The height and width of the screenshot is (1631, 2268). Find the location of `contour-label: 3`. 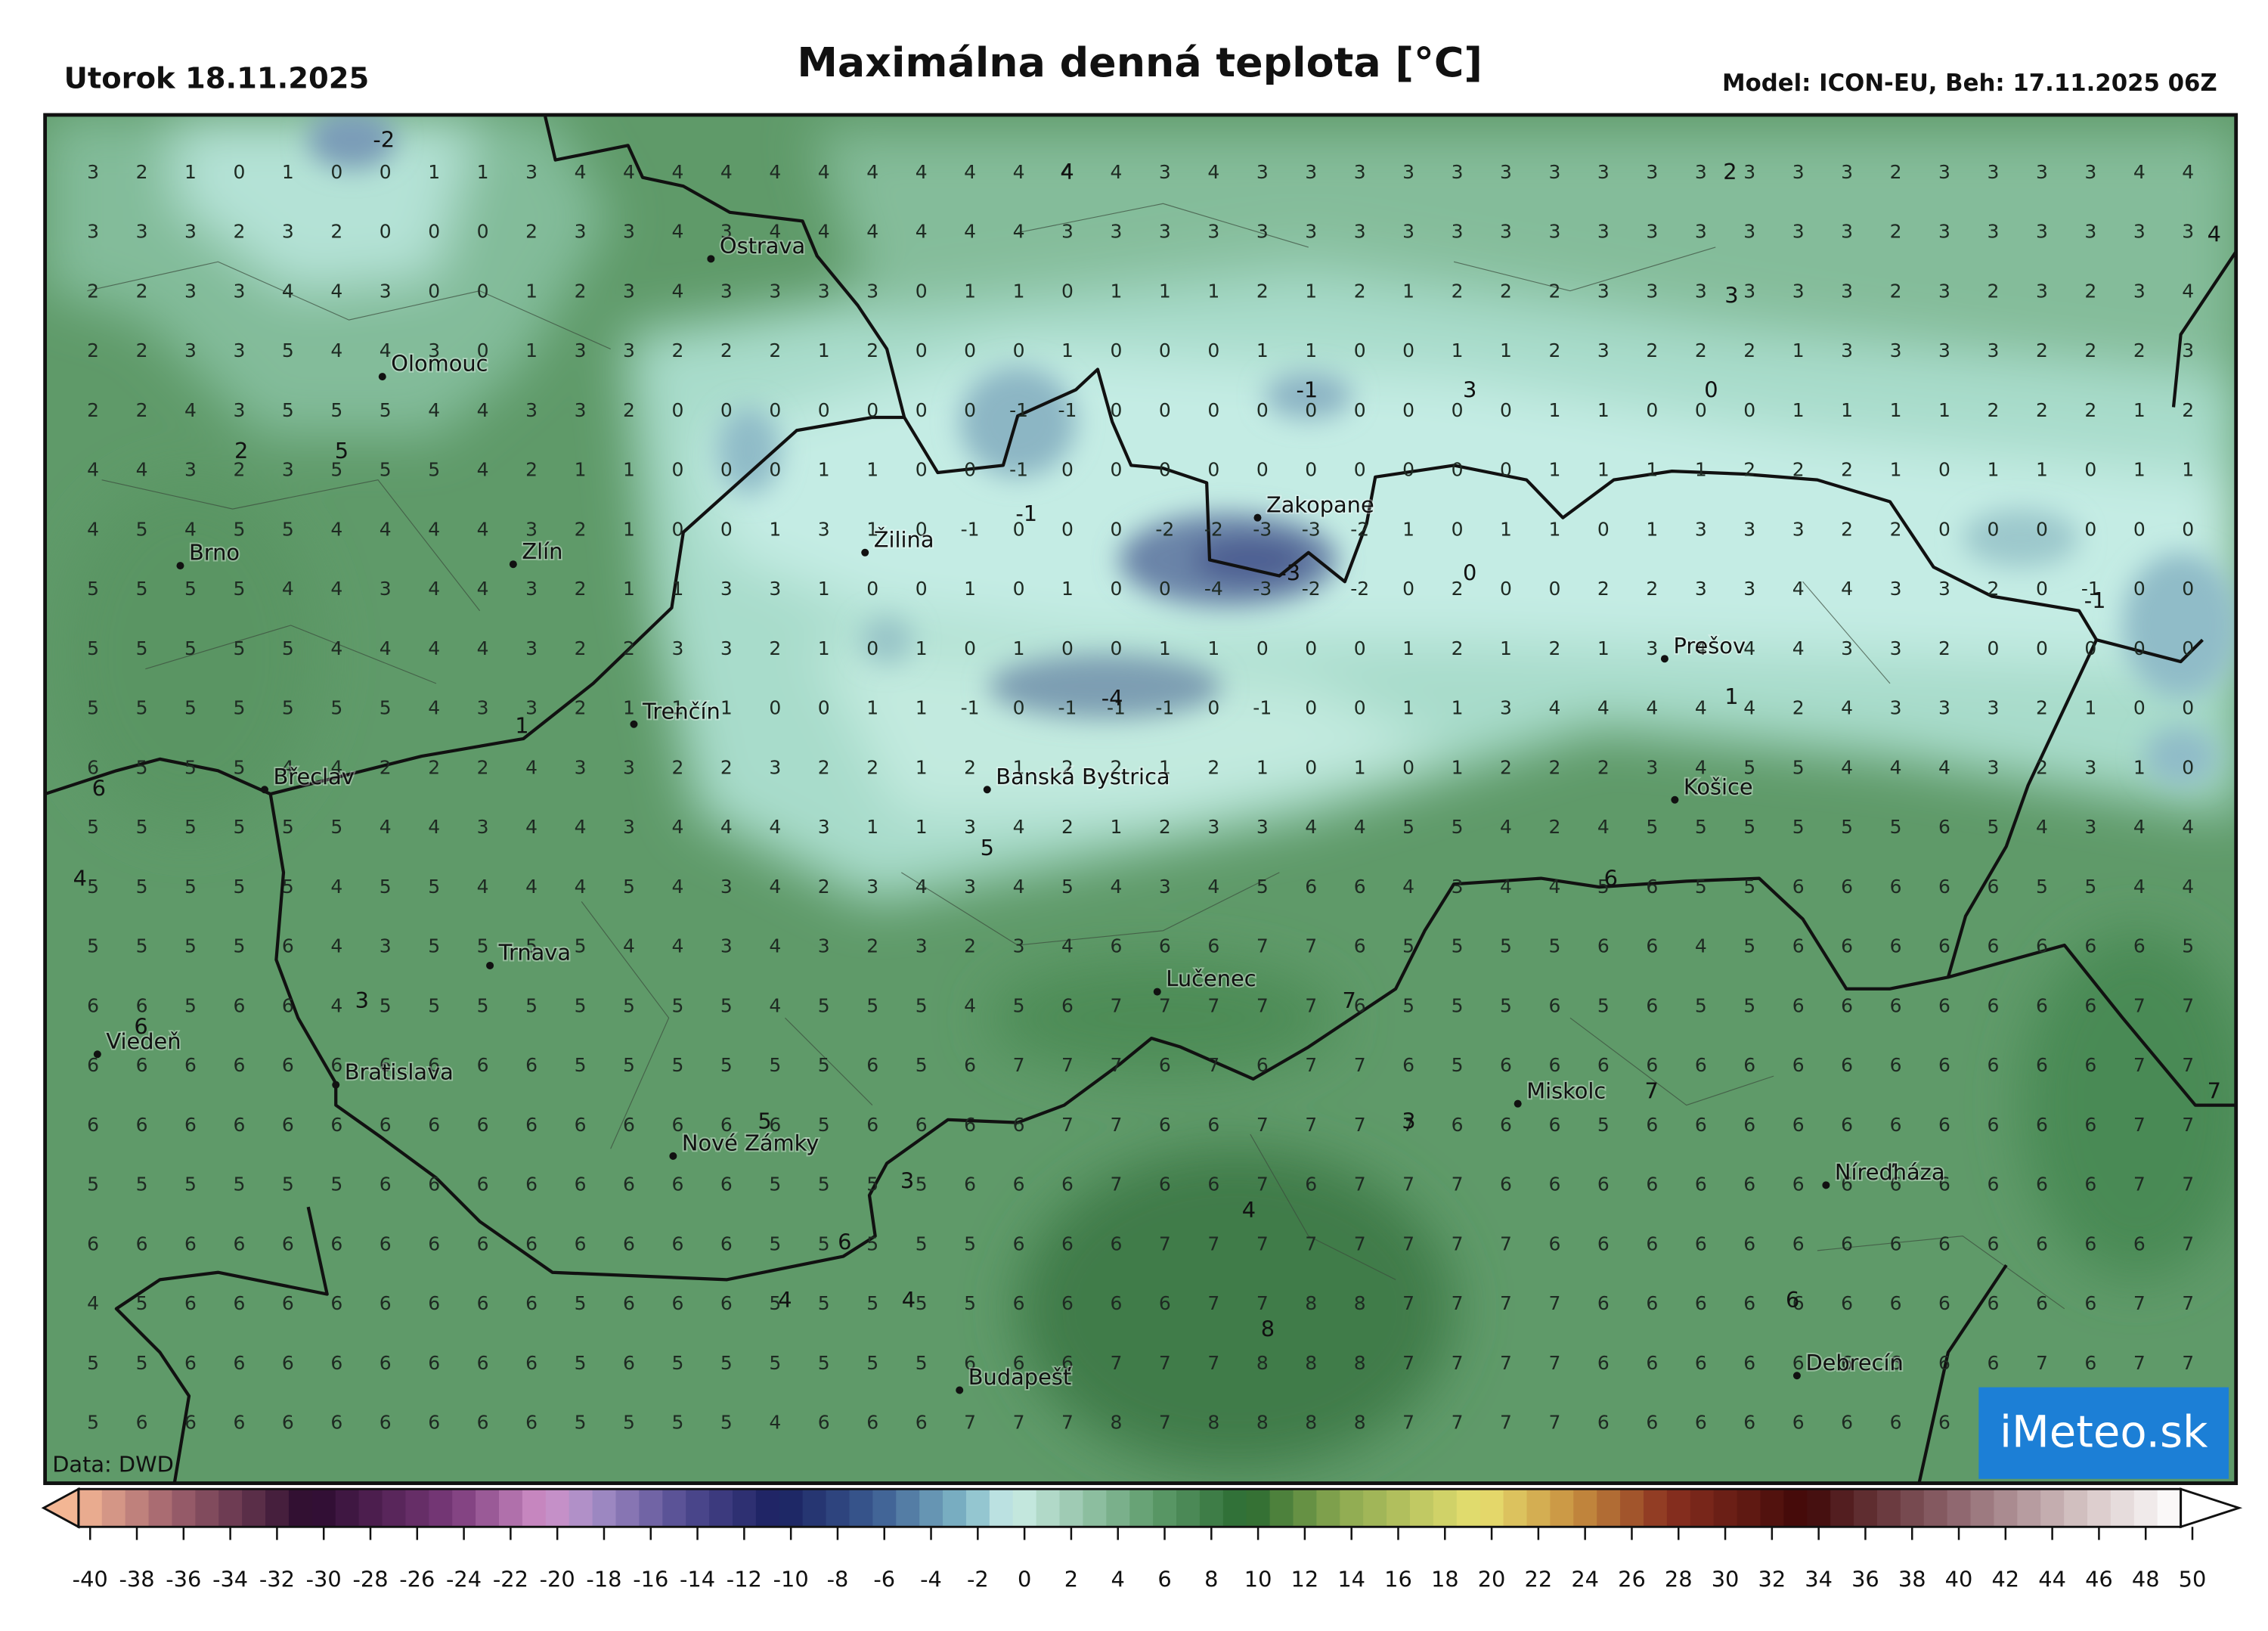

contour-label: 3 is located at coordinates (1731, 295).